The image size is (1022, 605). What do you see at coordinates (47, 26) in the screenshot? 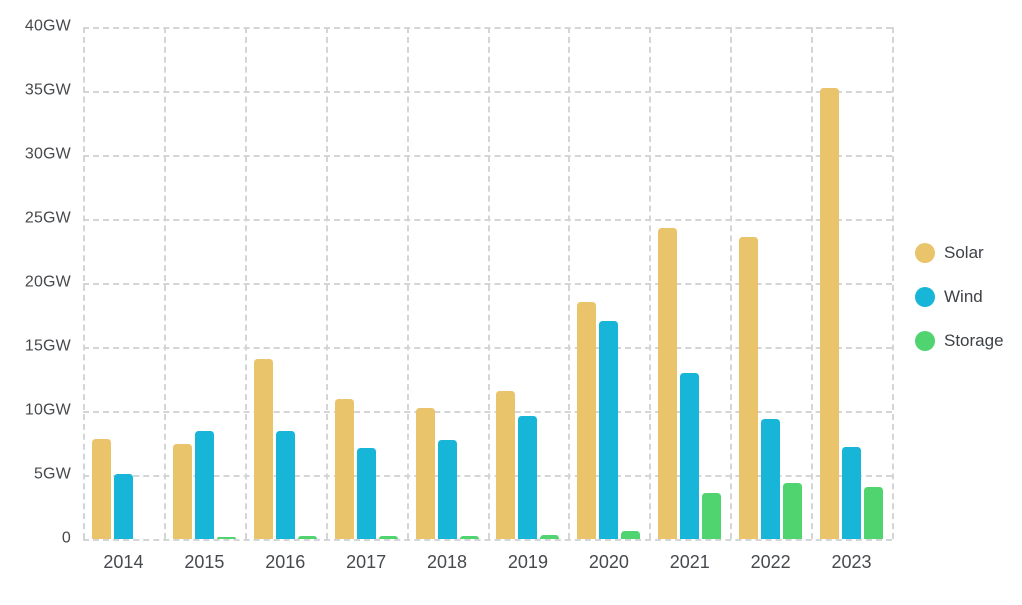
I see `y-tick-label: 40GW` at bounding box center [47, 26].